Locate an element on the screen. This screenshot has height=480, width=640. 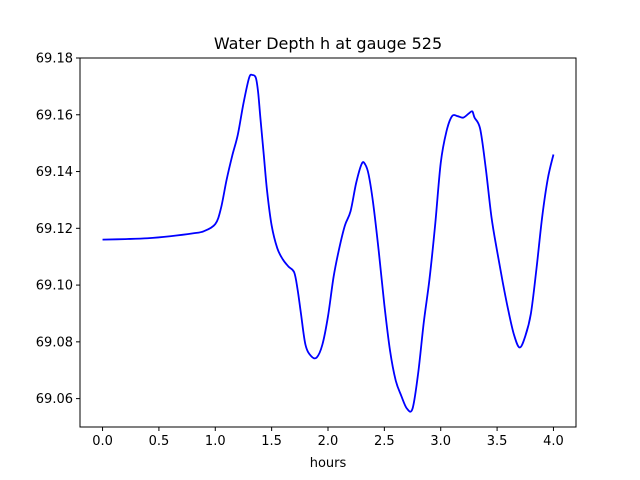
x-axis-label: hours is located at coordinates (328, 463).